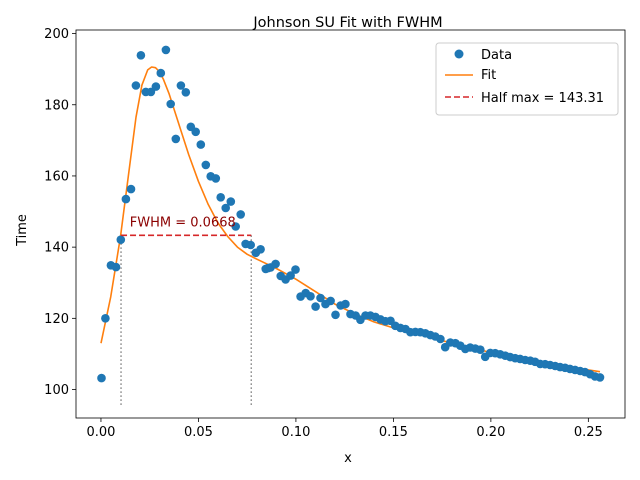  Describe the element at coordinates (183, 222) in the screenshot. I see `fwhm-annotation: FWHM = 0.0668` at that location.